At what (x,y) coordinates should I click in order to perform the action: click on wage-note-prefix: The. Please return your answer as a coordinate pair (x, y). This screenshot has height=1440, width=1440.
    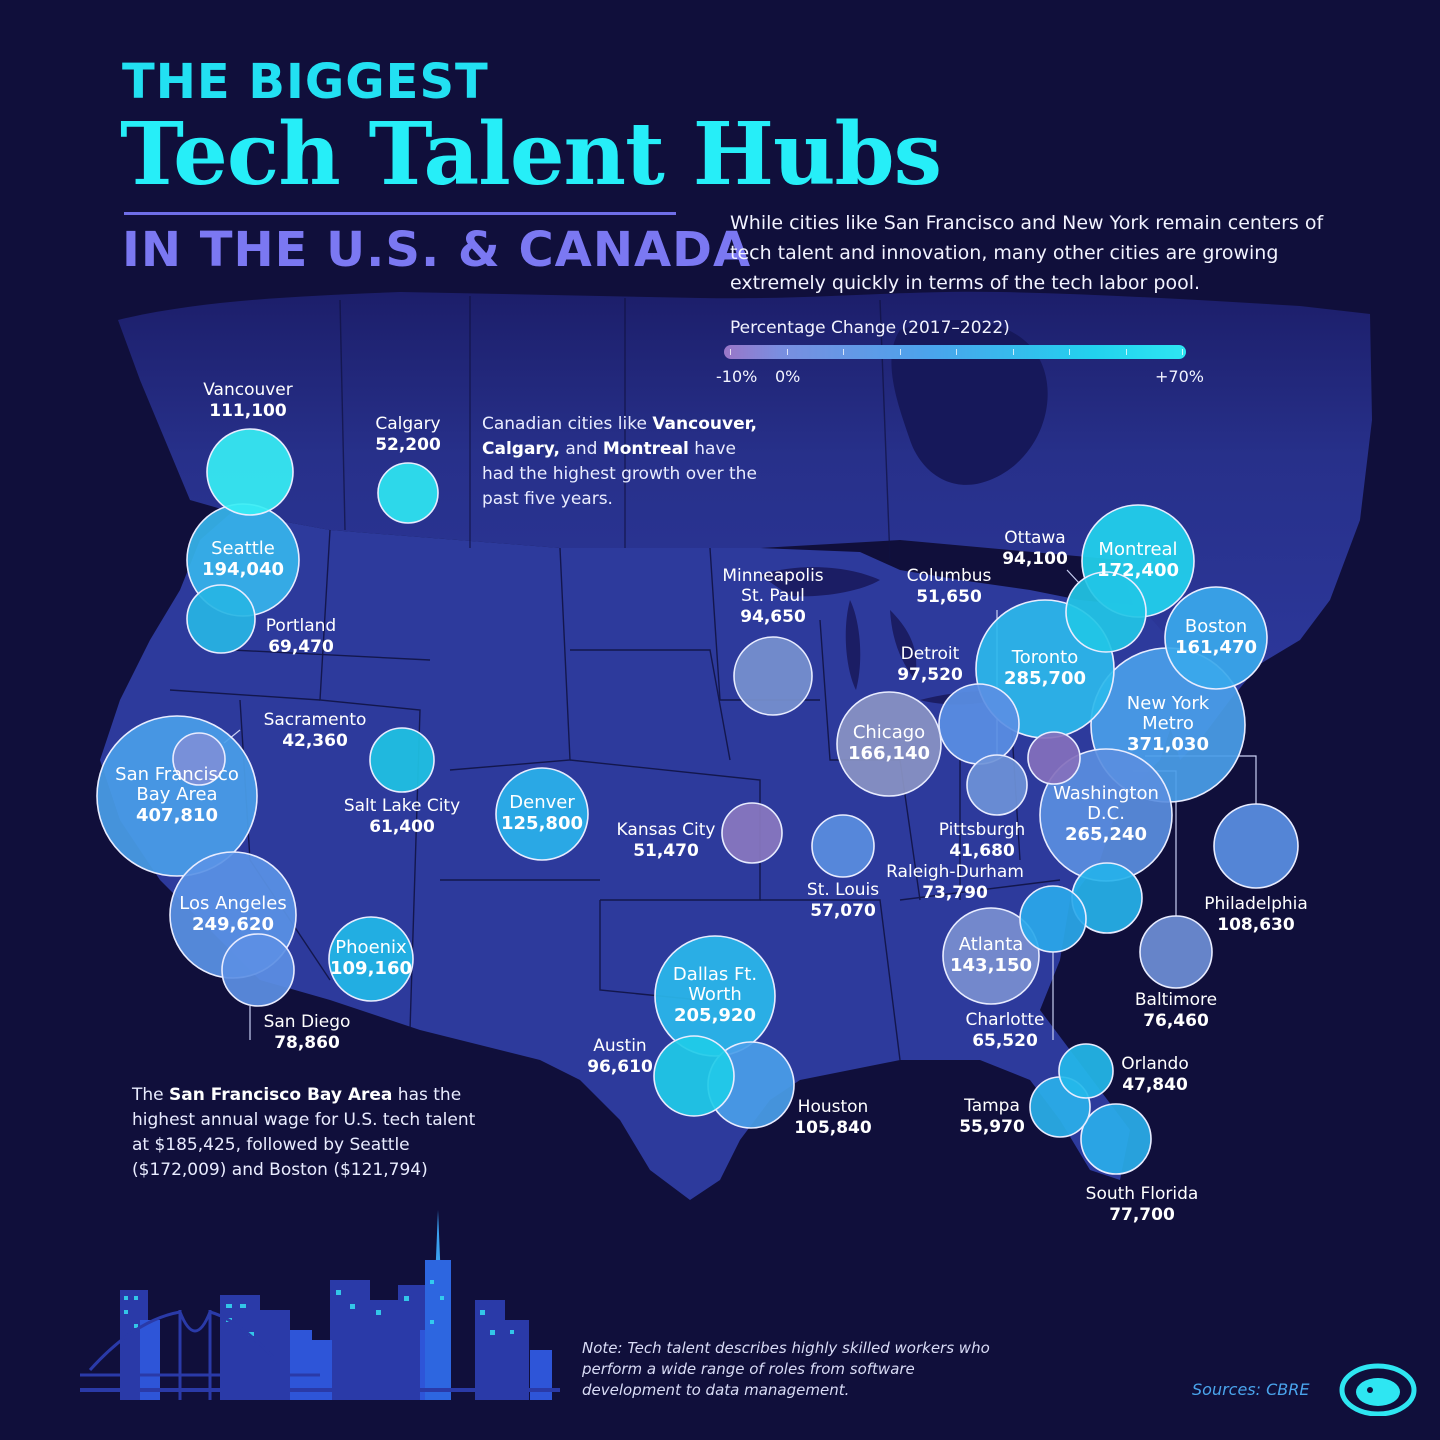
    Looking at the image, I should click on (151, 1095).